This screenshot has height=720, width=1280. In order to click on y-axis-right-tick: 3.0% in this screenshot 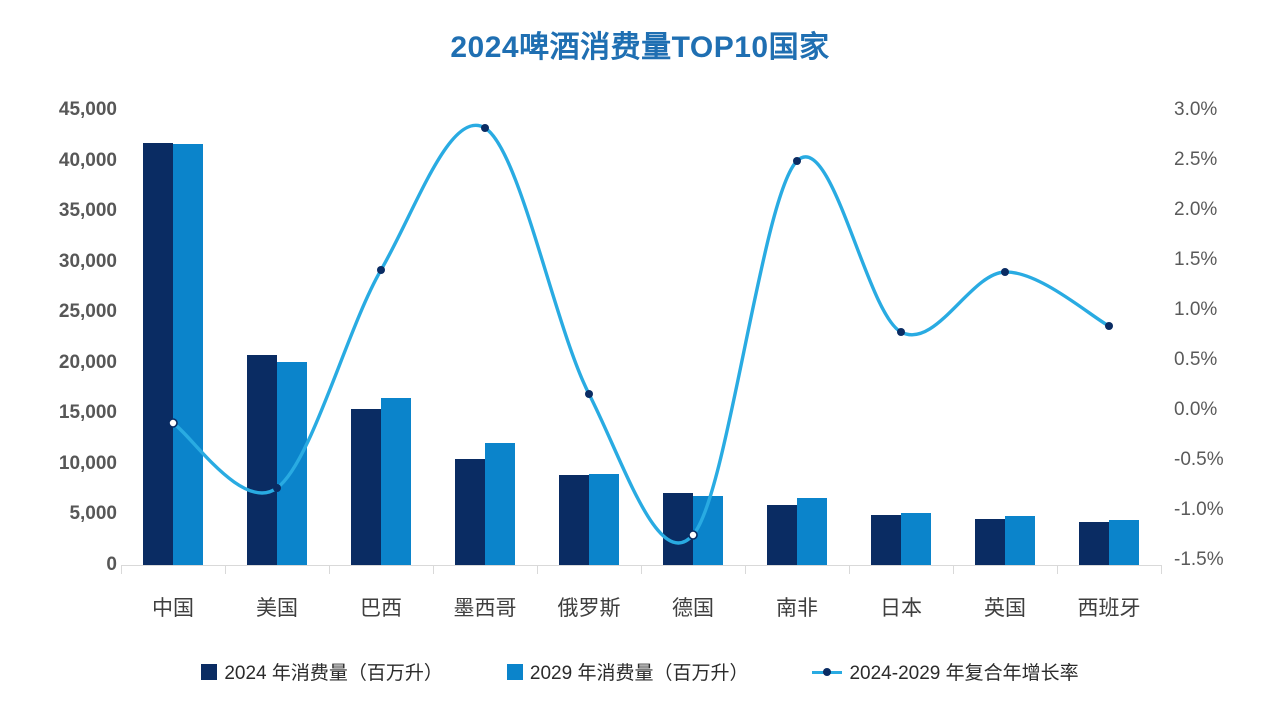, I will do `click(1196, 109)`.